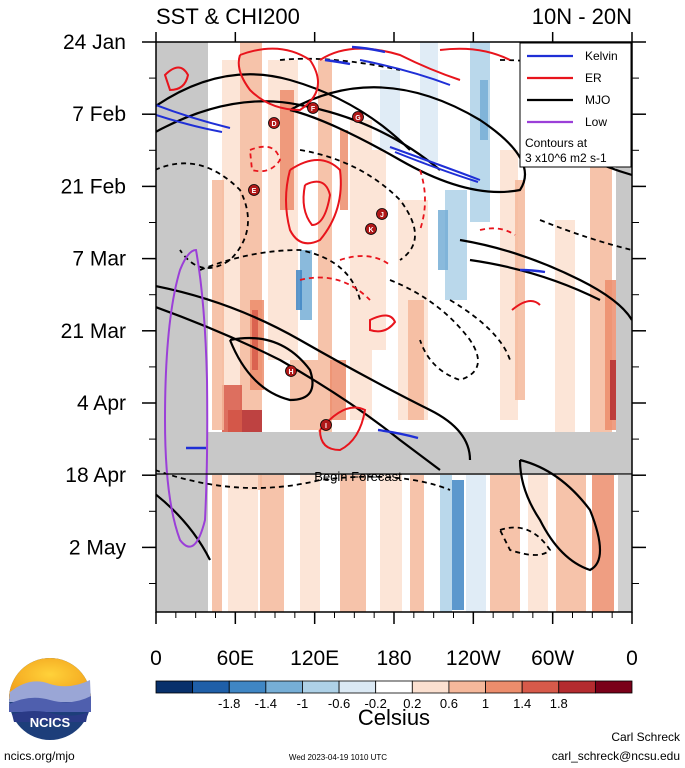 This screenshot has height=768, width=685. Describe the element at coordinates (291, 371) in the screenshot. I see `tc-marker: H` at that location.